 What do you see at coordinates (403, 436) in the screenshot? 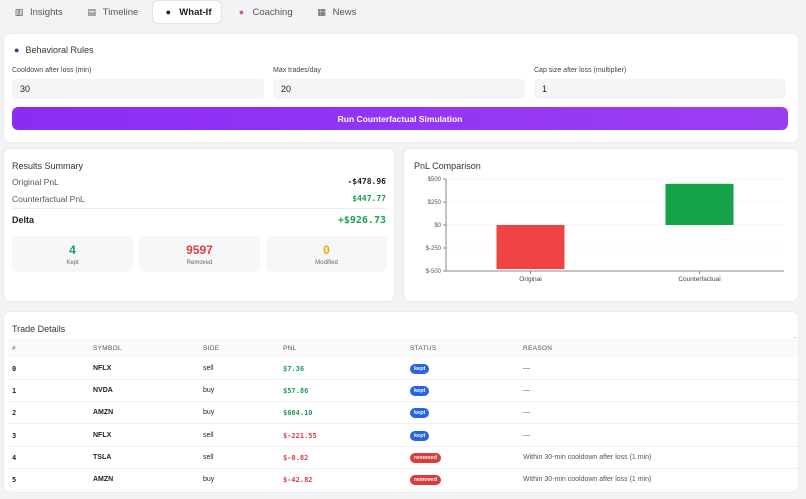
I see `table-row: 3 NFLX sell $-221.55 kept —` at bounding box center [403, 436].